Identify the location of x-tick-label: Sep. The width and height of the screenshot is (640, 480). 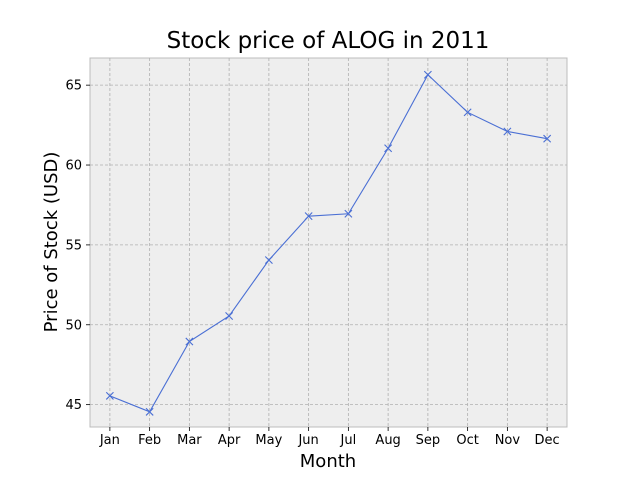
(428, 440).